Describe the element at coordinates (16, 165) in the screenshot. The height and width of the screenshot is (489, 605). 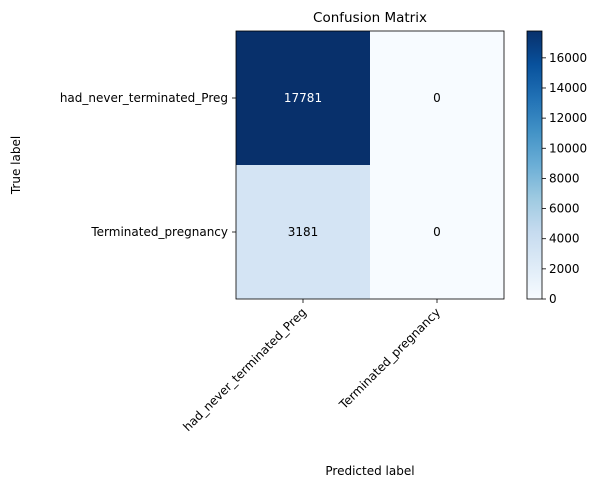
I see `y-axis-label: True label` at that location.